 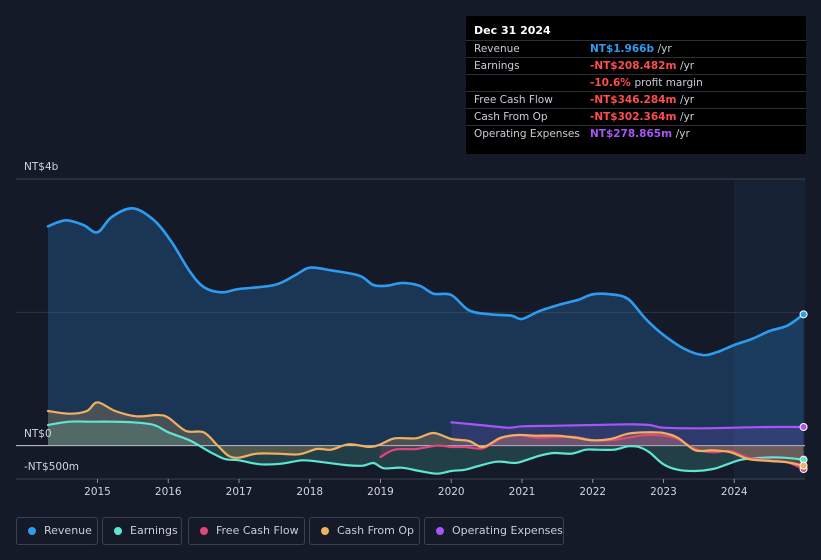 What do you see at coordinates (803, 391) in the screenshot?
I see `series-end-markers` at bounding box center [803, 391].